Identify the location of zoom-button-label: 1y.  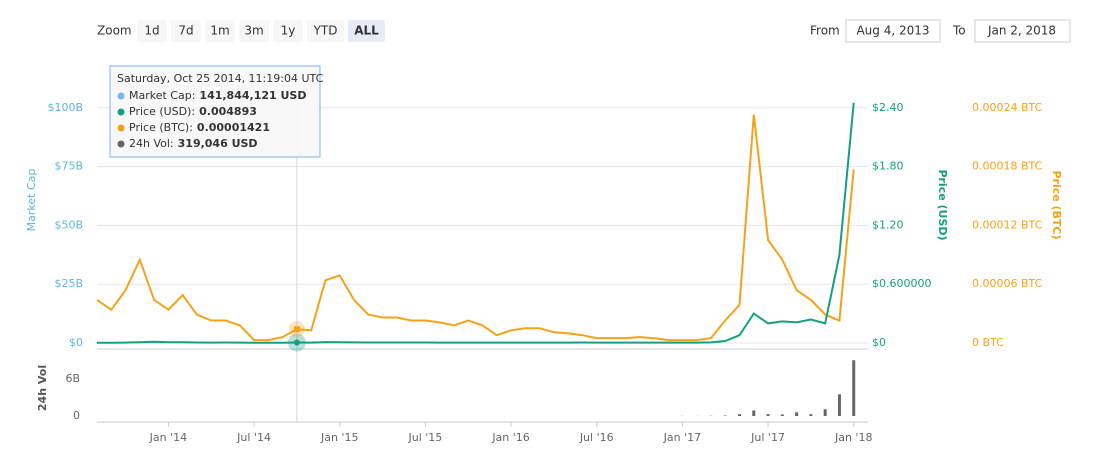
(288, 31).